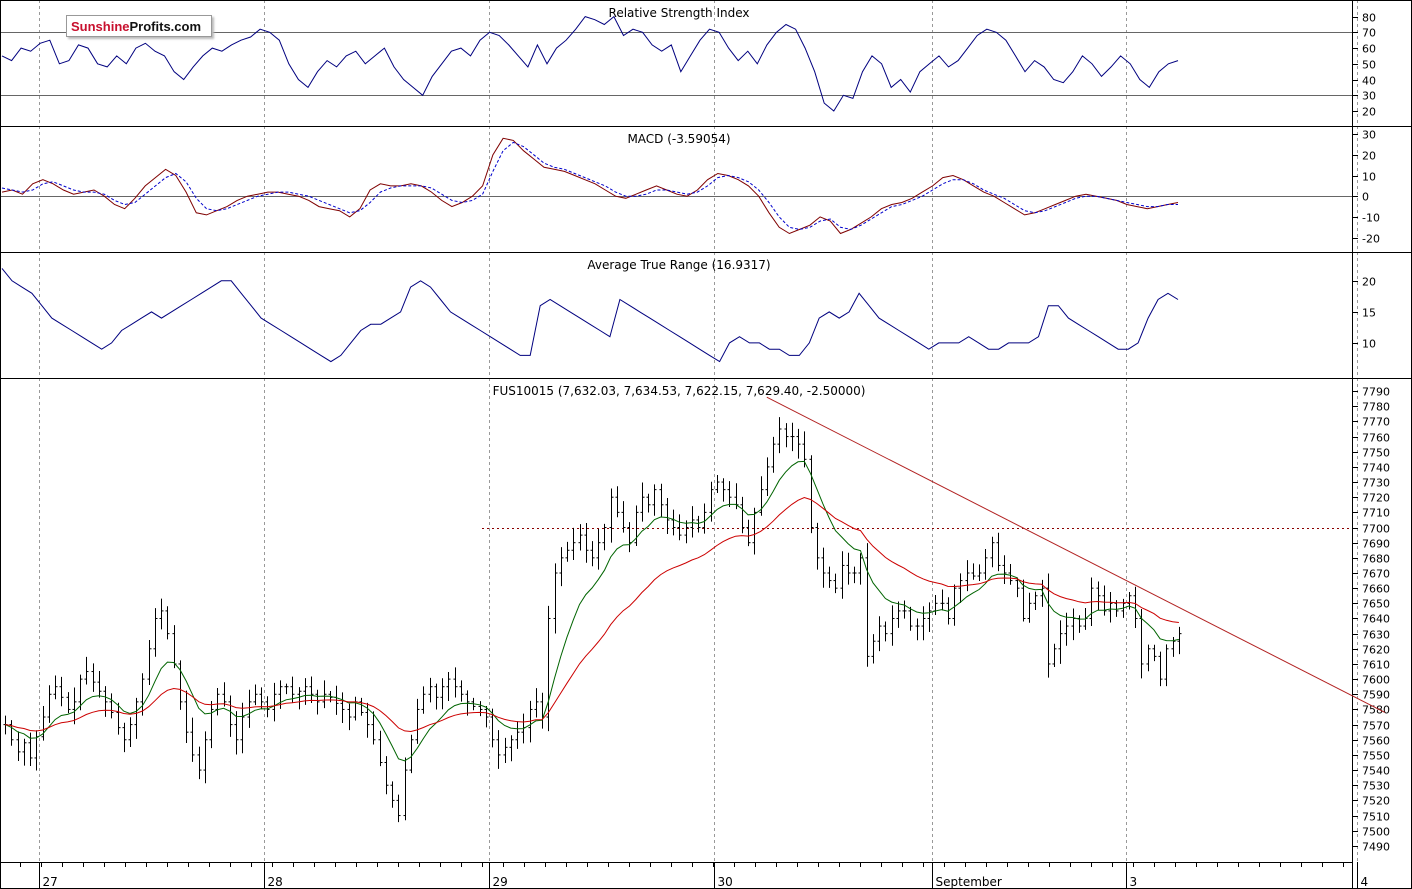 The width and height of the screenshot is (1412, 889). What do you see at coordinates (1376, 513) in the screenshot?
I see `price-y-tick-label: 7710` at bounding box center [1376, 513].